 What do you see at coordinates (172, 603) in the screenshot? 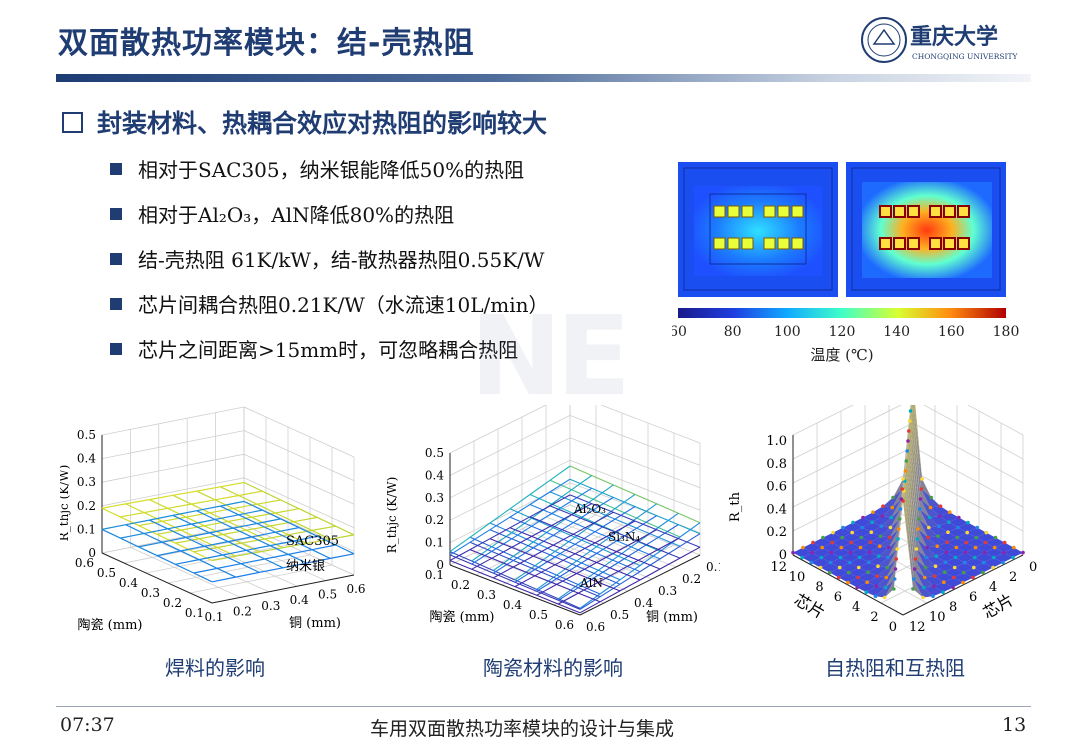
I see `x-tick-label: 0.2` at bounding box center [172, 603].